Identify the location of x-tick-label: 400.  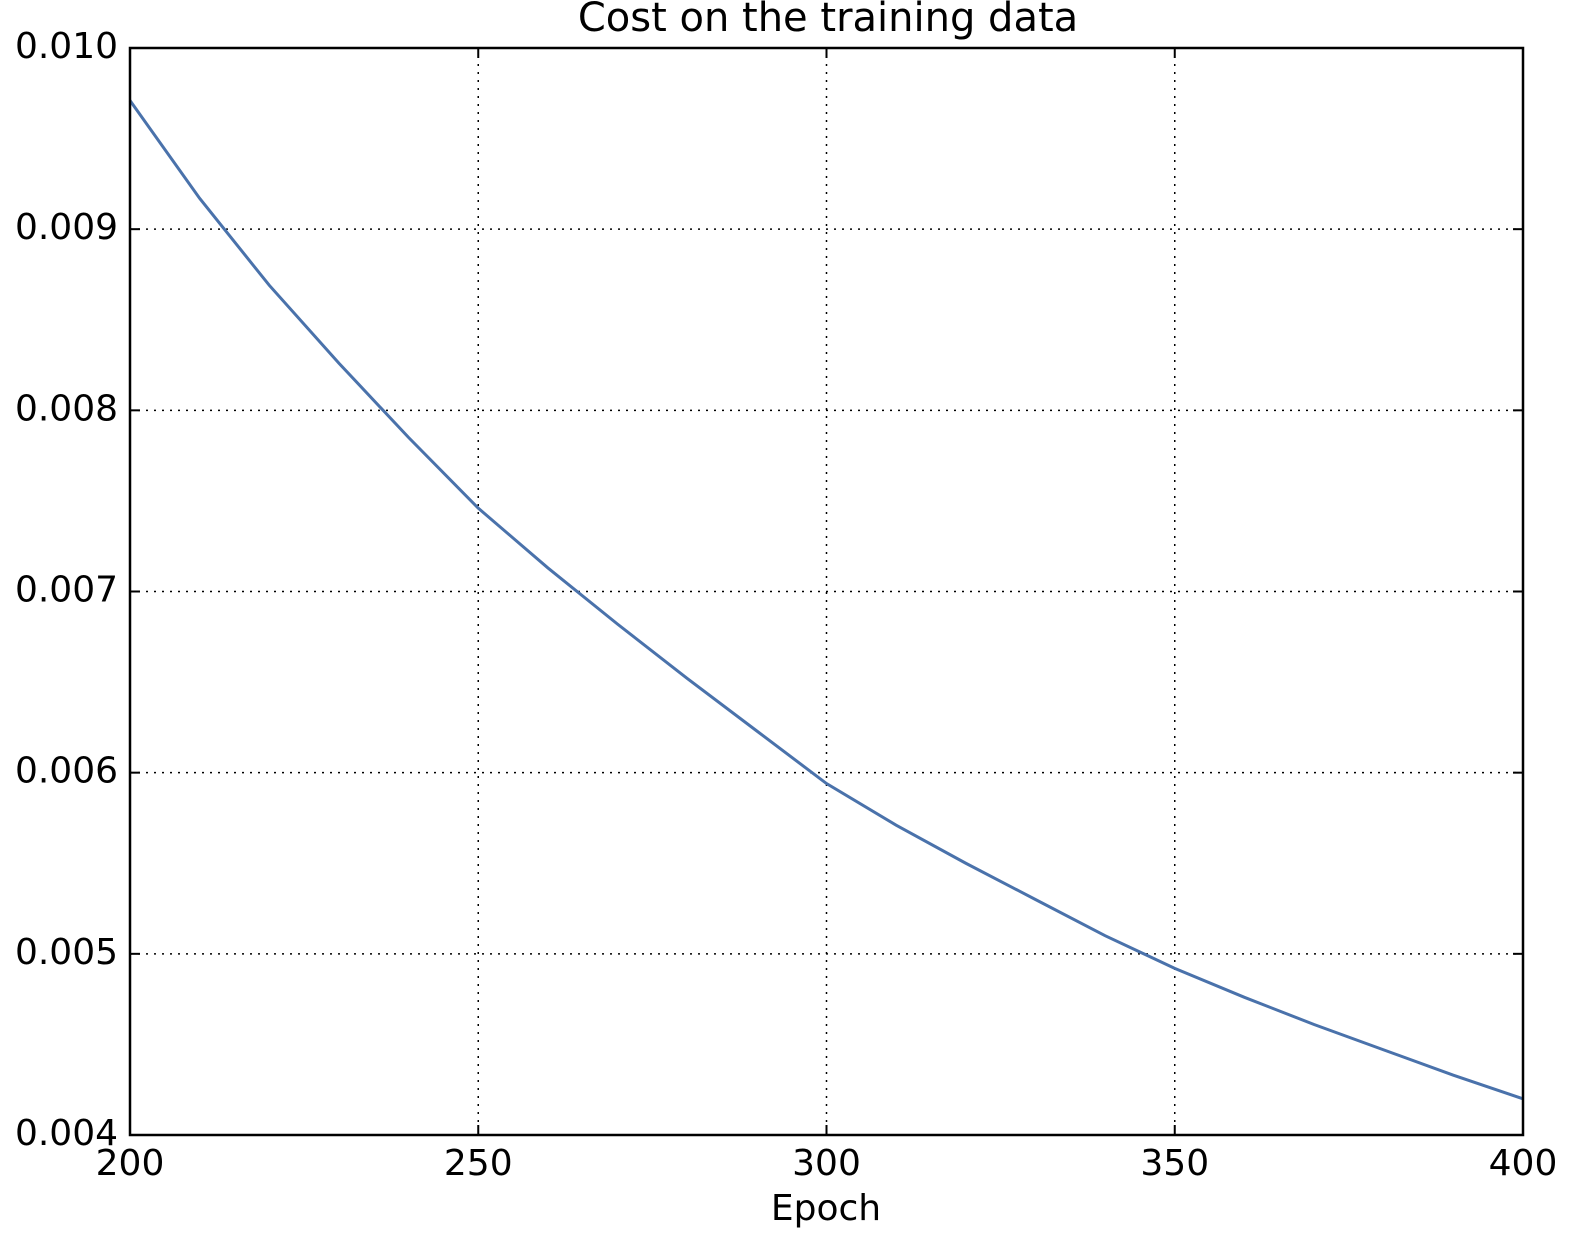
(1523, 1163).